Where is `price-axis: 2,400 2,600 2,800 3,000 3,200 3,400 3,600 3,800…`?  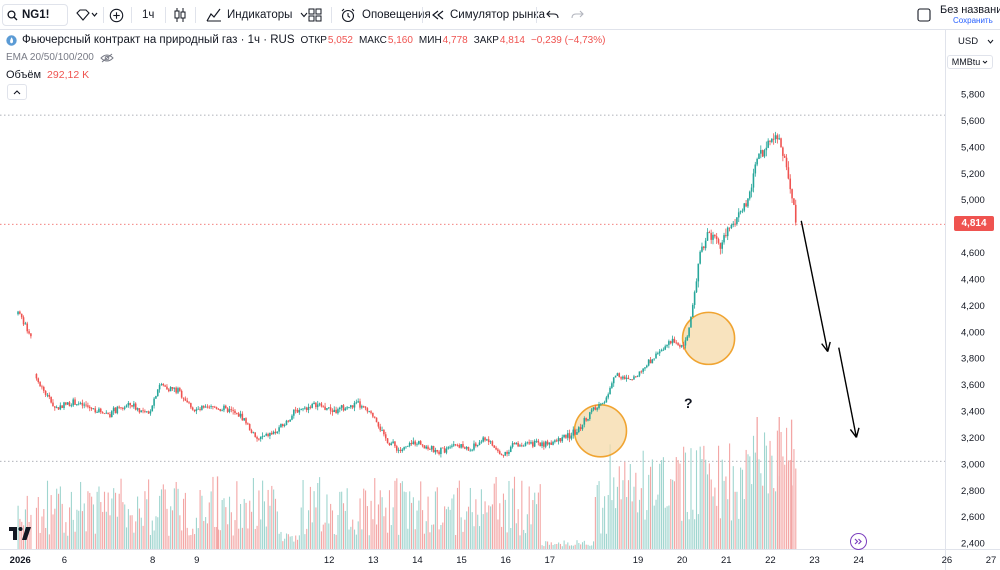
price-axis: 2,400 2,600 2,800 3,000 3,200 3,400 3,600 3,800… is located at coordinates (973, 320).